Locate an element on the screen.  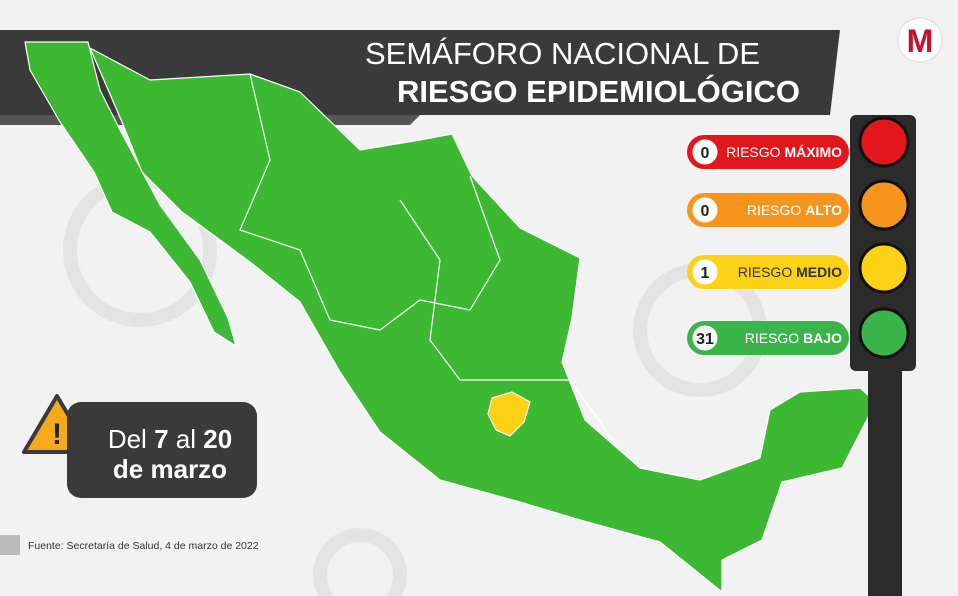
level-count: 31 is located at coordinates (705, 339).